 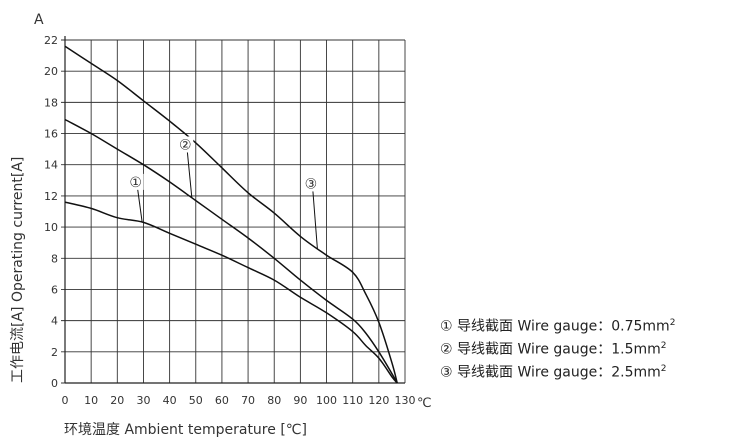 I want to click on x-tick-label: 30, so click(x=143, y=400).